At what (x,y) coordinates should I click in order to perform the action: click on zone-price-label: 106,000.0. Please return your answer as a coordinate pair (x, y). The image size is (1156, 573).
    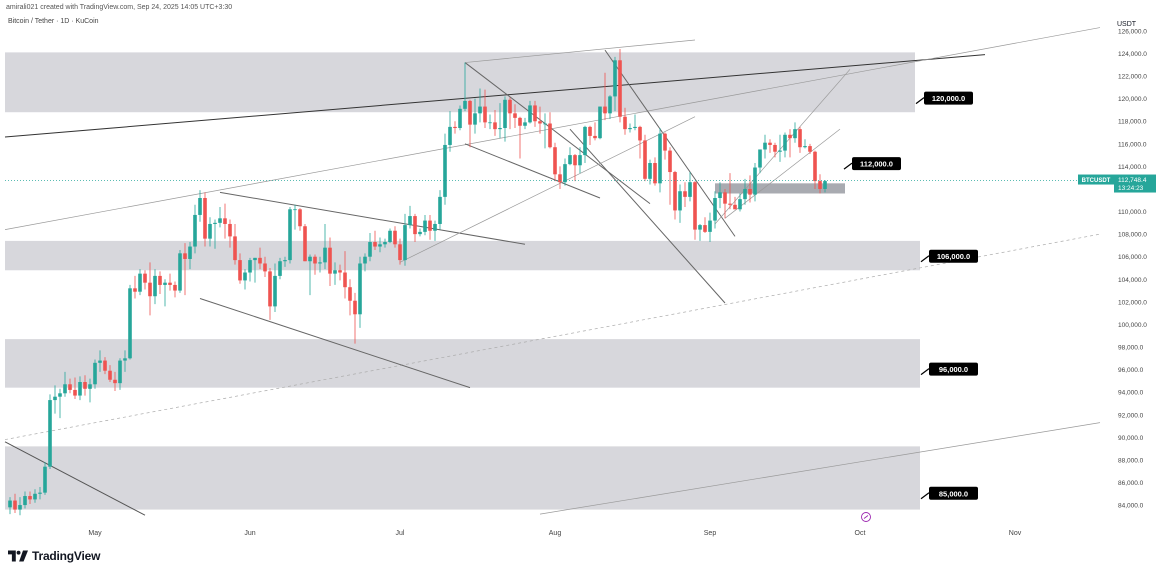
    Looking at the image, I should click on (949, 256).